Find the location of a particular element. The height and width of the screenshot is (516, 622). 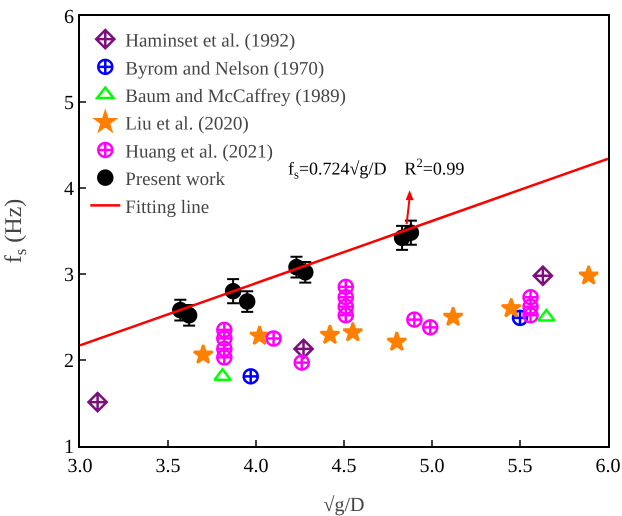

legend-label: Haminset et al. (1992) is located at coordinates (210, 41).